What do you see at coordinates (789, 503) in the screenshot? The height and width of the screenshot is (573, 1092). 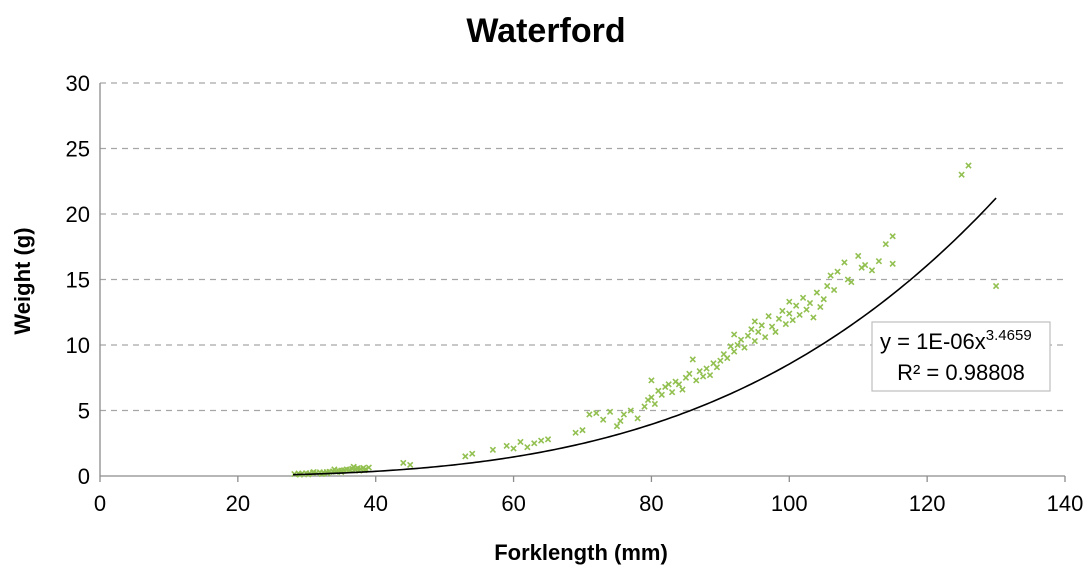 I see `x-tick-label: 100` at bounding box center [789, 503].